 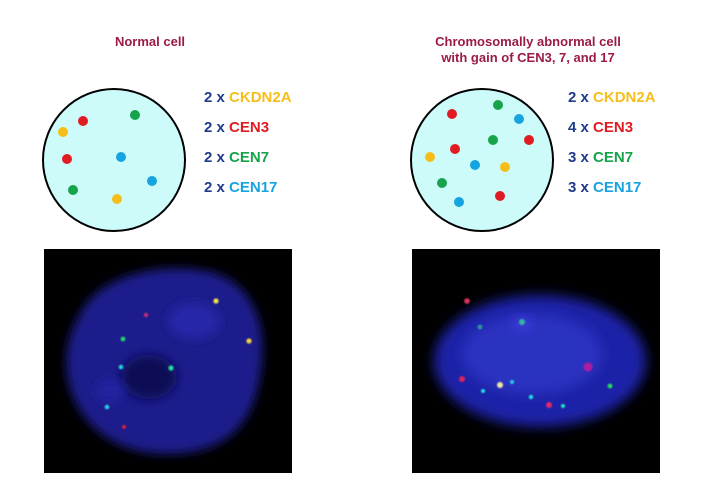 What do you see at coordinates (528, 57) in the screenshot?
I see `title-line: with gain of CEN3, 7, and 17` at bounding box center [528, 57].